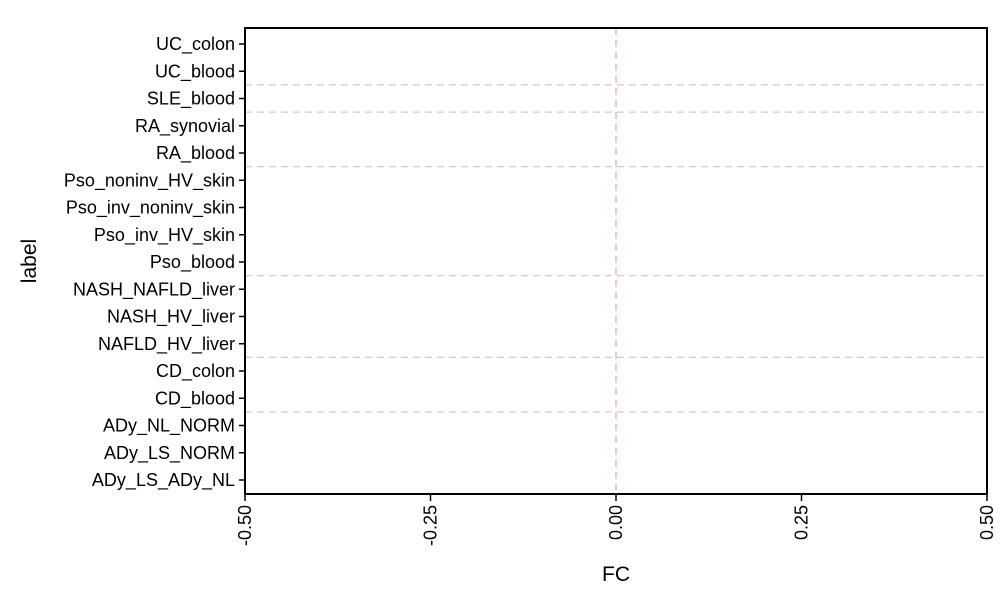  I want to click on x-tick-label-0.50: 0.50, so click(987, 522).